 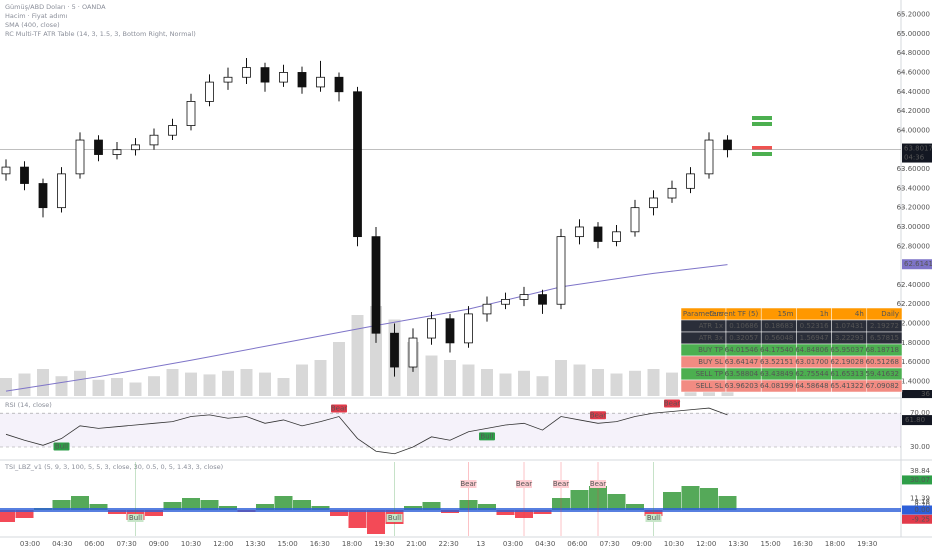 I want to click on tsi-tag: 30.07, so click(x=920, y=480).